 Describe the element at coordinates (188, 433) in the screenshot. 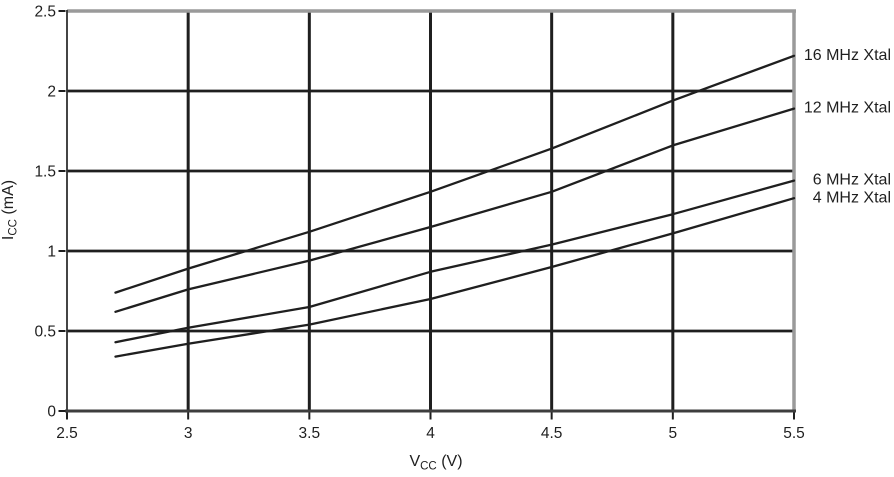

I see `x-tick-label: 3` at that location.